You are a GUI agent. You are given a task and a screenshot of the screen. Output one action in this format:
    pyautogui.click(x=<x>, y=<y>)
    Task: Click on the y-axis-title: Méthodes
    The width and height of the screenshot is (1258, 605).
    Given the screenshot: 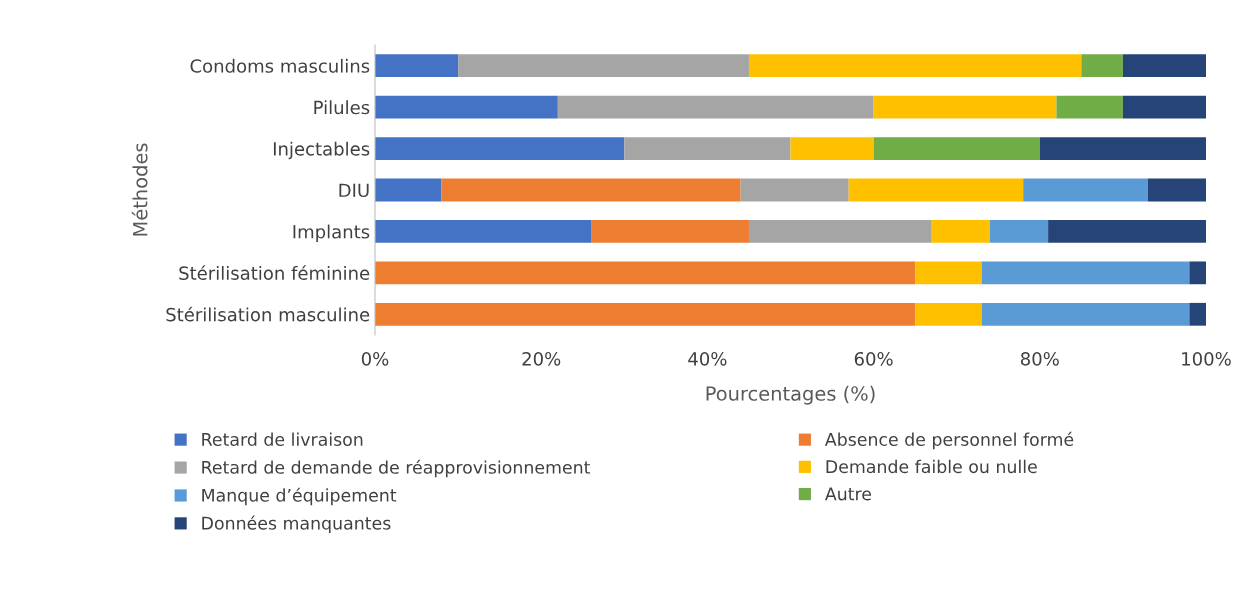 What is the action you would take?
    pyautogui.click(x=139, y=189)
    